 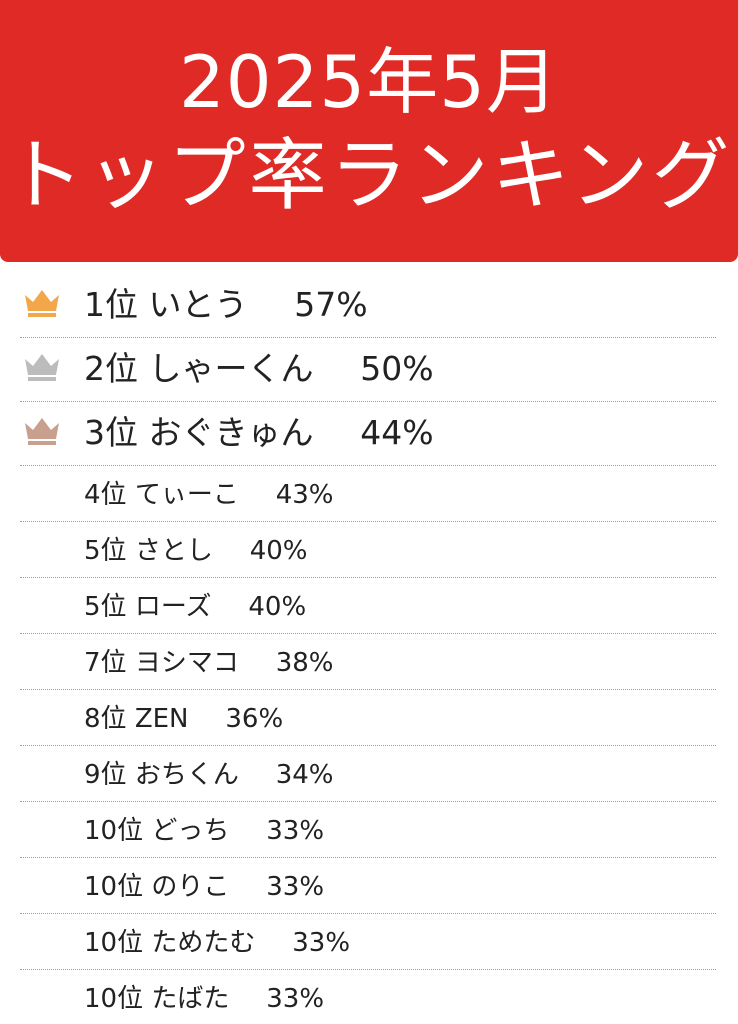 I want to click on player-name: いとう, so click(x=198, y=304).